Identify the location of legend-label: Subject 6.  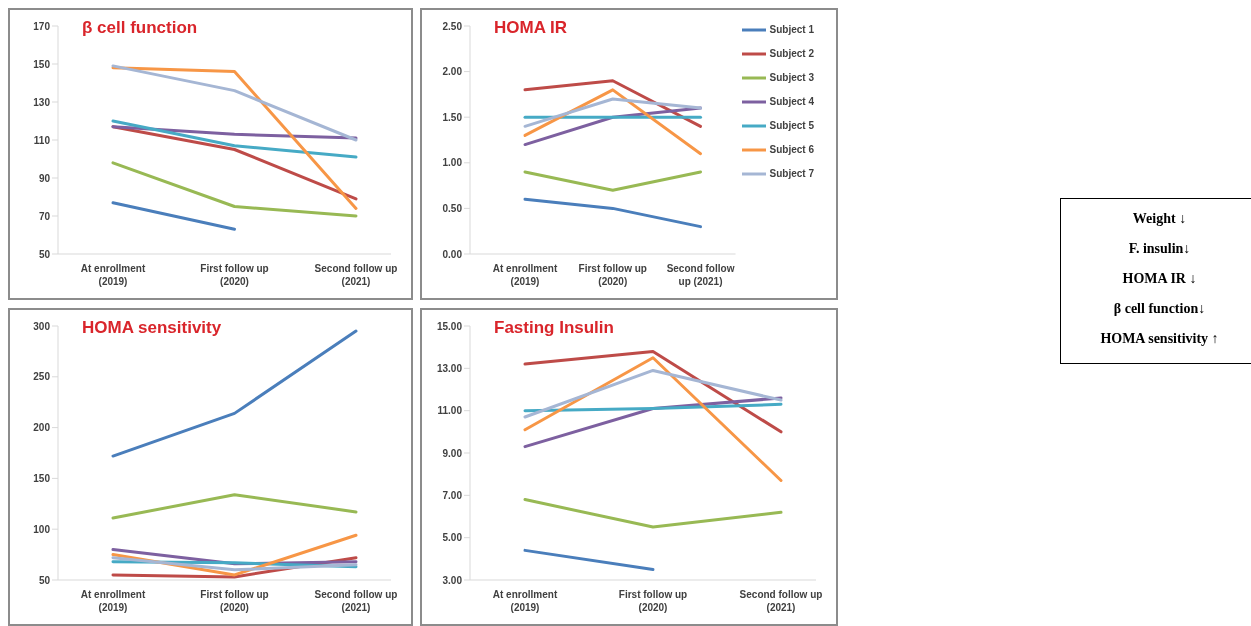
(791, 149).